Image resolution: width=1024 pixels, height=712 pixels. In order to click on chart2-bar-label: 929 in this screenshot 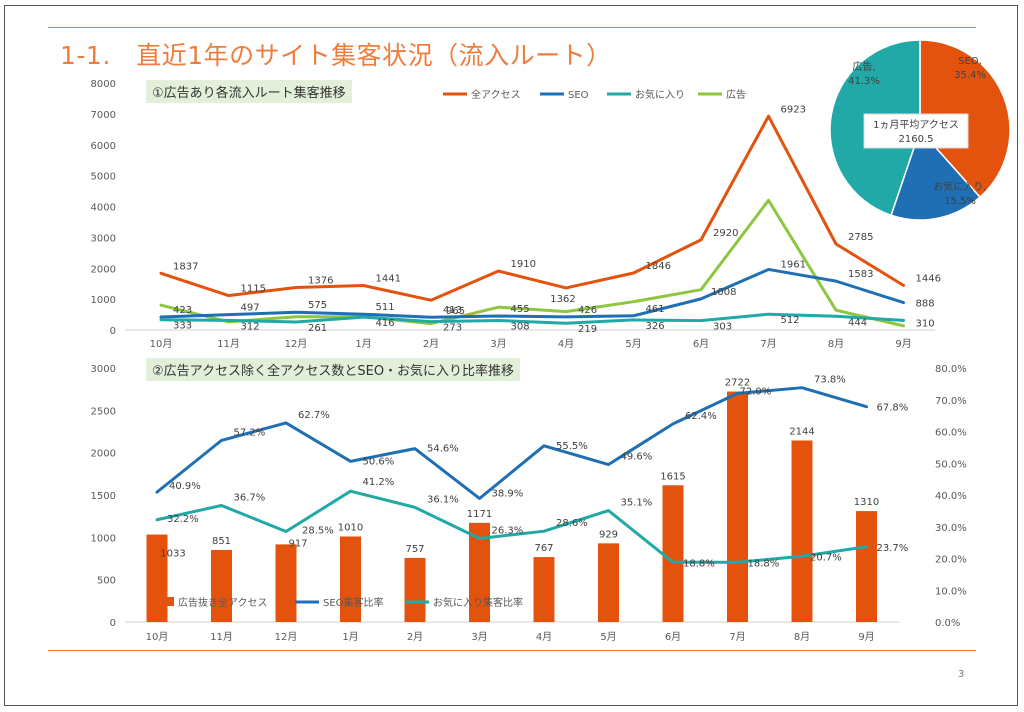, I will do `click(608, 534)`.